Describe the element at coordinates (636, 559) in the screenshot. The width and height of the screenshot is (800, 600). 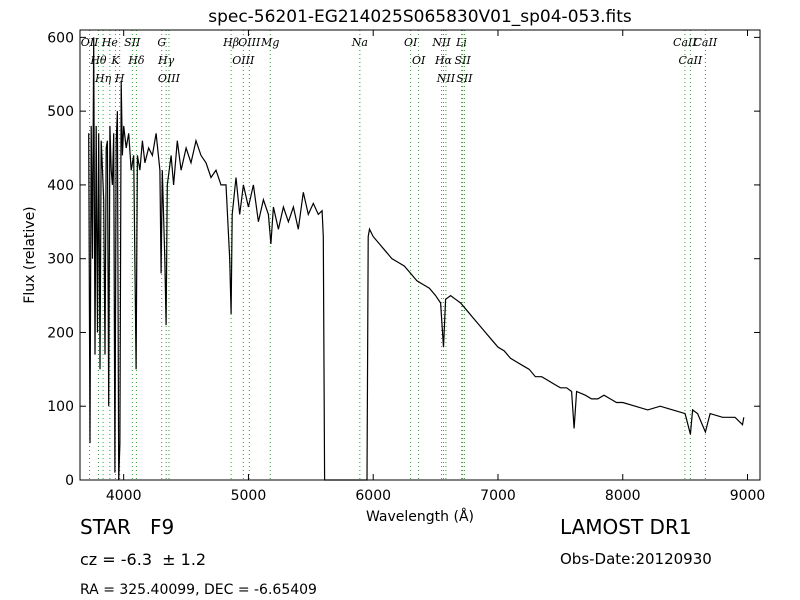
I see `obs-date: Obs-Date:20120930` at that location.